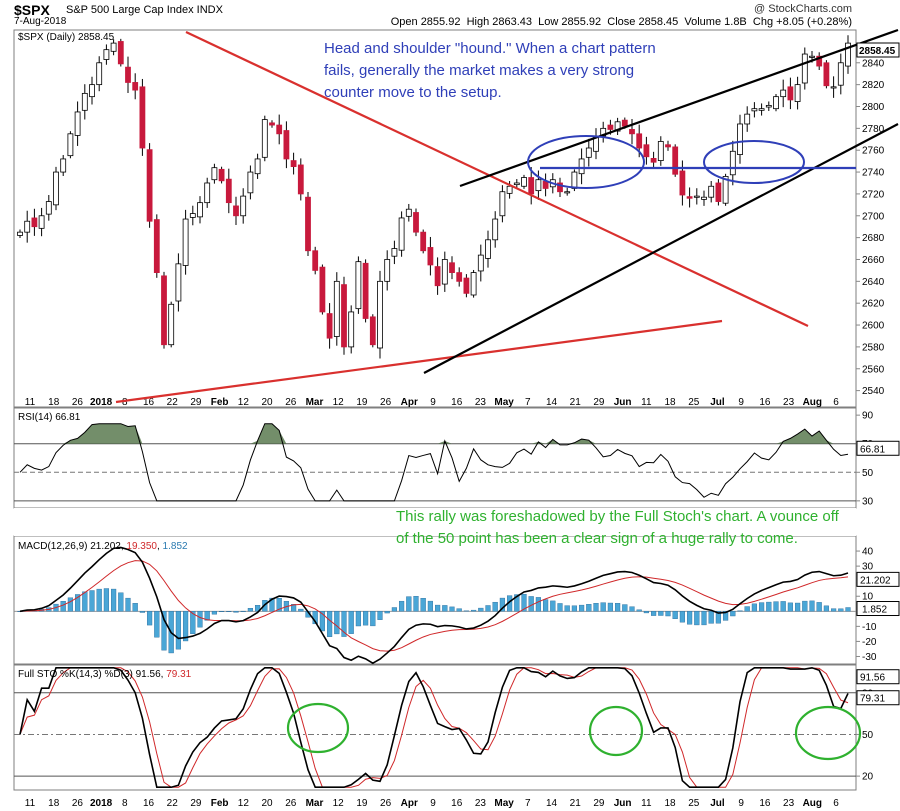 The width and height of the screenshot is (900, 811). Describe the element at coordinates (873, 260) in the screenshot. I see `y-tick-label: 2660` at that location.